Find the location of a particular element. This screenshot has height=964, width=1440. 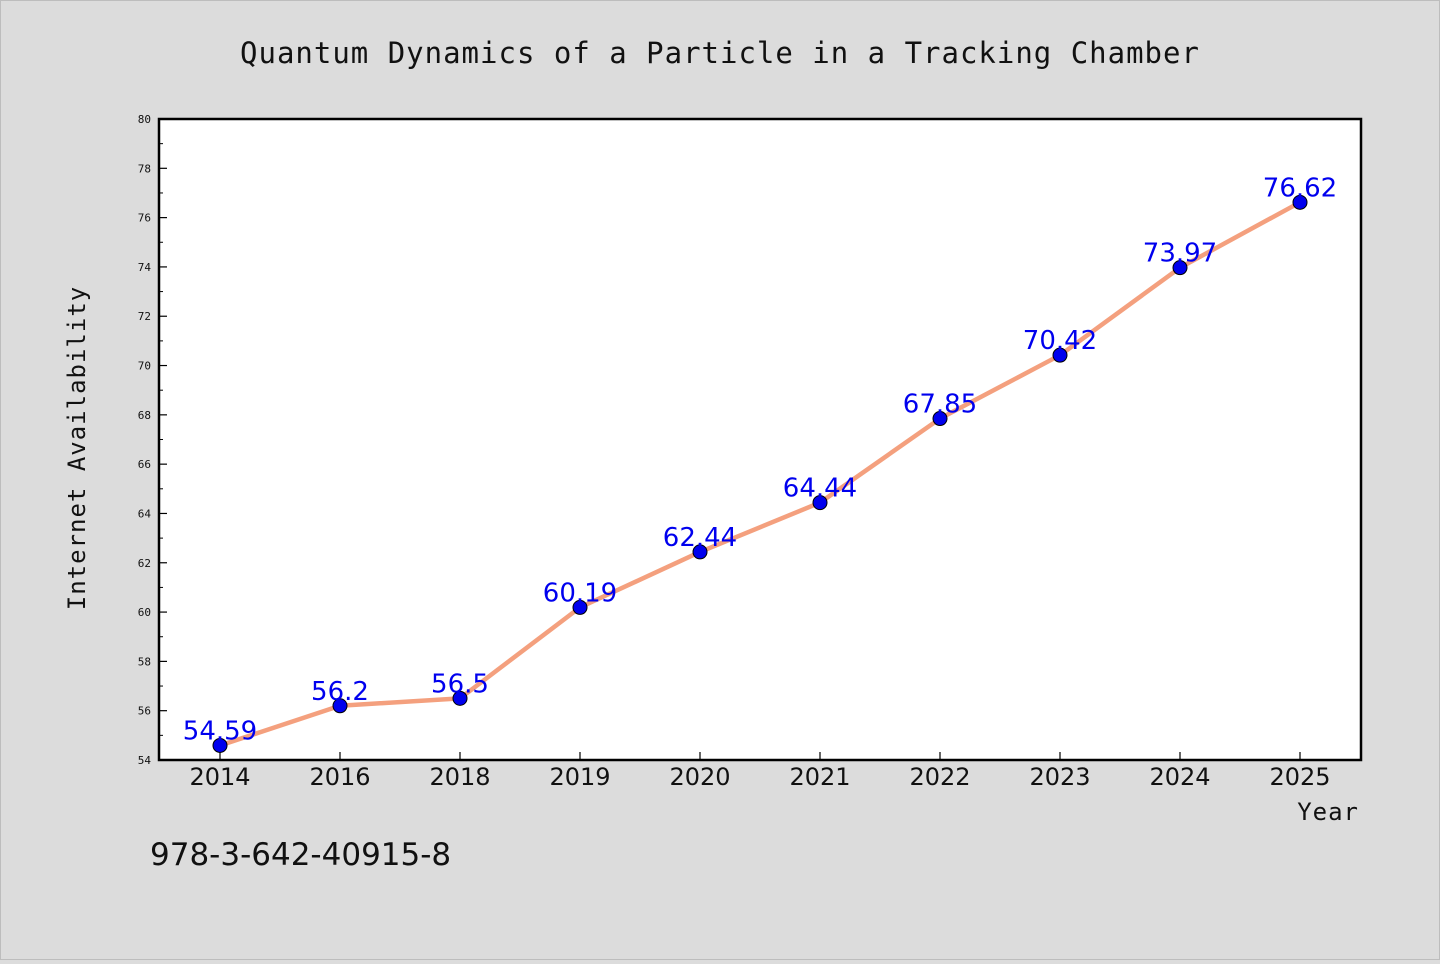

data-label: 67.85 is located at coordinates (940, 405).